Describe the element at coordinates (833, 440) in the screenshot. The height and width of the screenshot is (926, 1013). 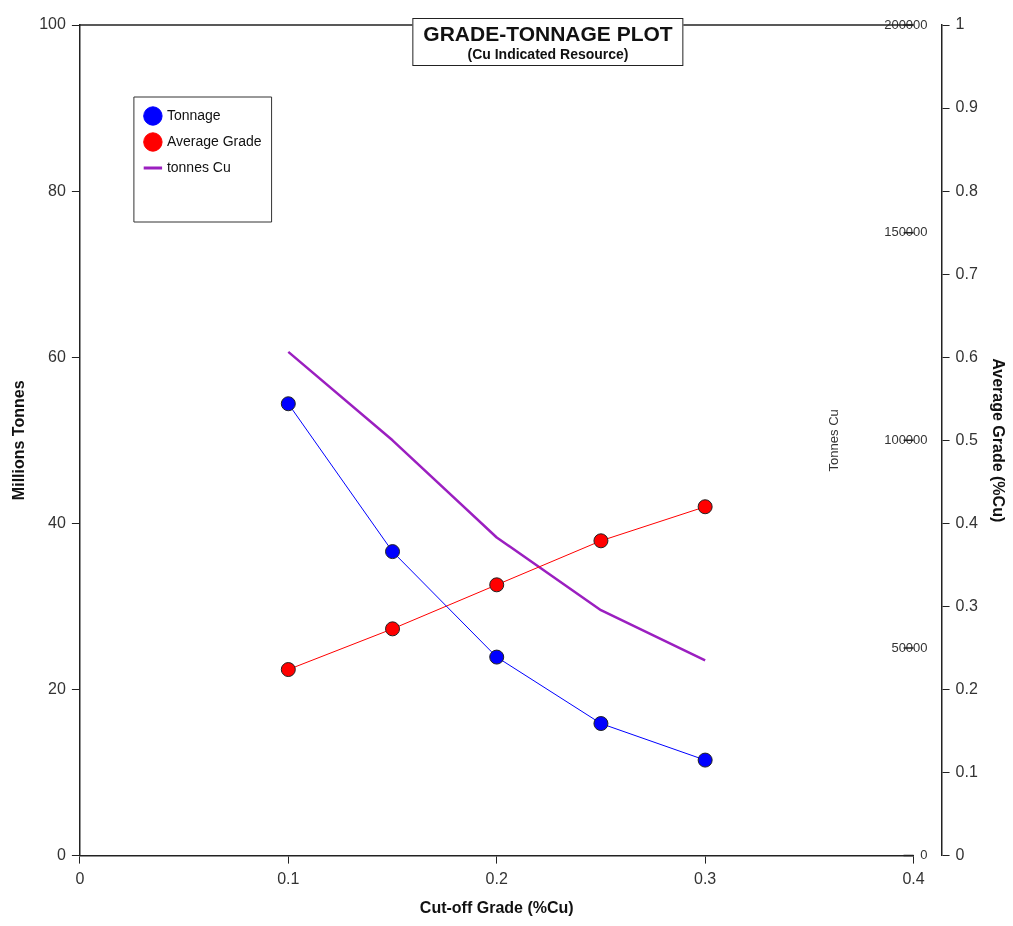
I see `y3-axis-title: Tonnes Cu` at that location.